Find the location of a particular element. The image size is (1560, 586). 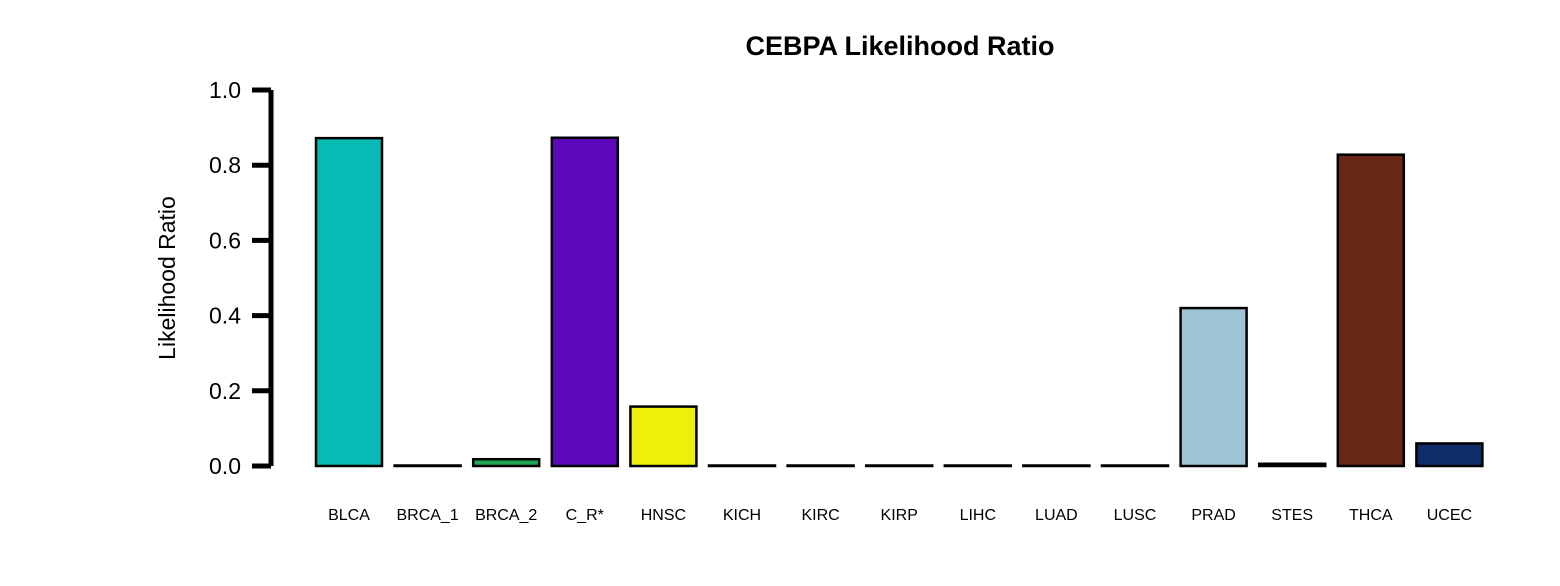

x-tick-label: KIRP is located at coordinates (899, 515).